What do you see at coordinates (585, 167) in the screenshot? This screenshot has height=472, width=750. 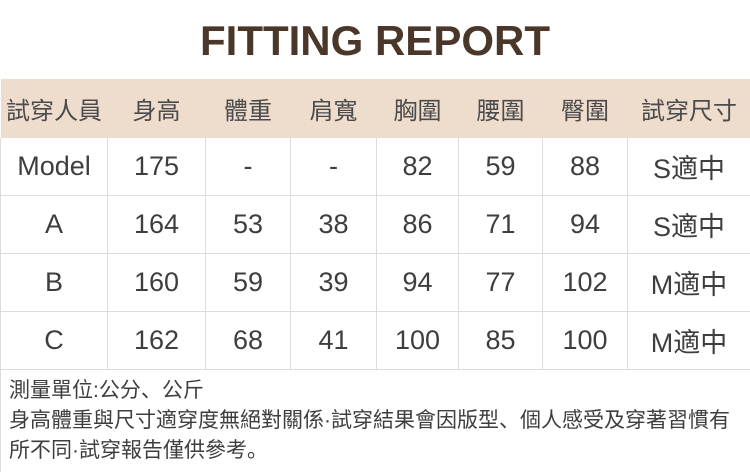 I see `cell-hip: 88` at bounding box center [585, 167].